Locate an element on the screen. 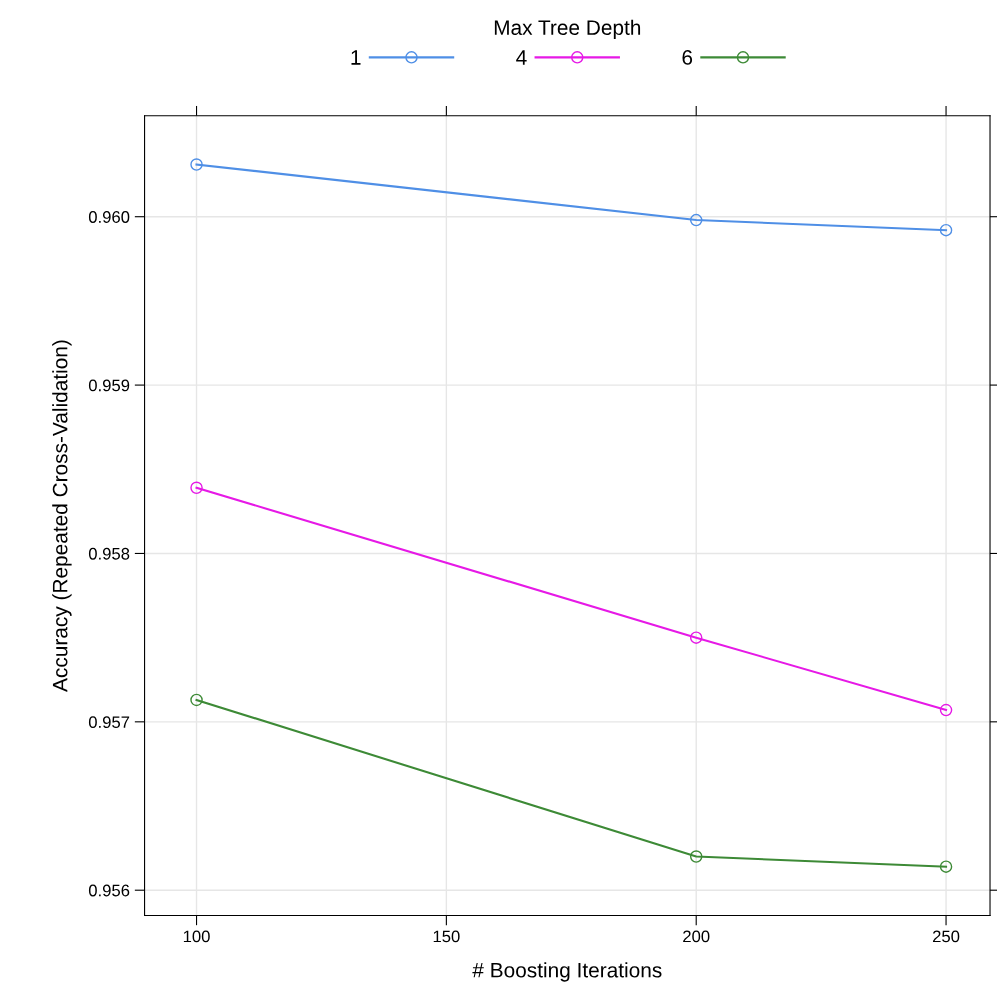 This screenshot has width=997, height=1006. y-tick-label: 0.960 is located at coordinates (109, 217).